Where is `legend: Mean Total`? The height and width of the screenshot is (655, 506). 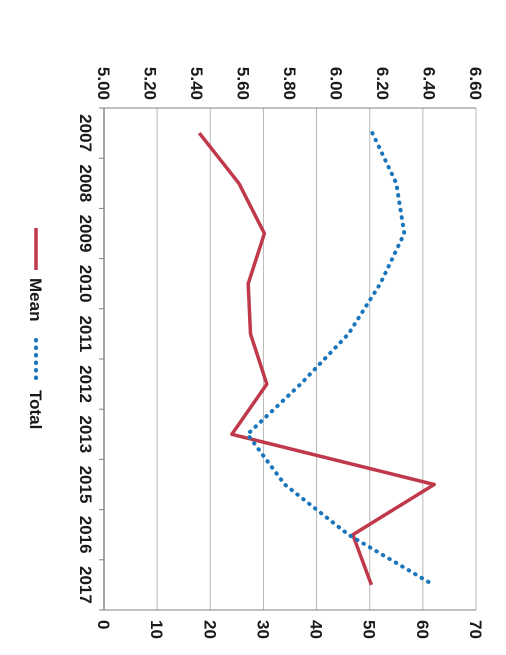 legend: Mean Total is located at coordinates (35, 328).